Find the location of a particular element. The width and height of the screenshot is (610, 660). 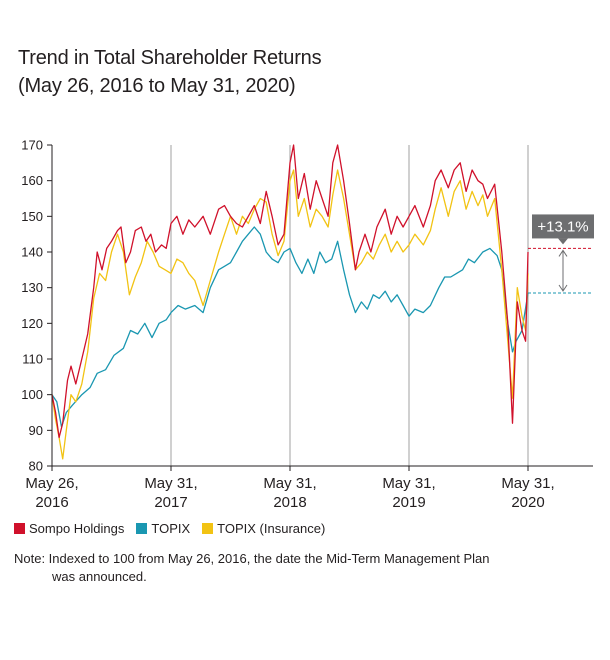

legend-label-sompo: Sompo Holdings is located at coordinates (77, 528).